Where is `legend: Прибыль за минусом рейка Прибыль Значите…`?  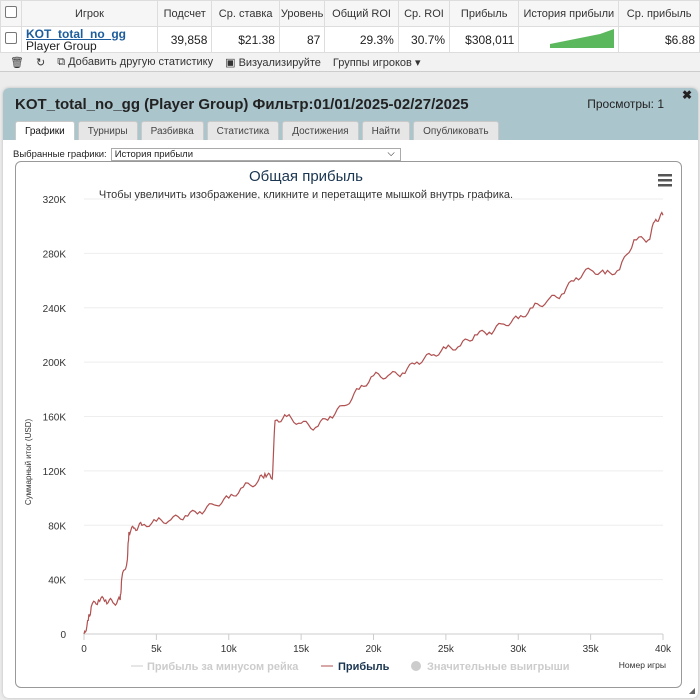
legend: Прибыль за минусом рейка Прибыль Значите… is located at coordinates (350, 667).